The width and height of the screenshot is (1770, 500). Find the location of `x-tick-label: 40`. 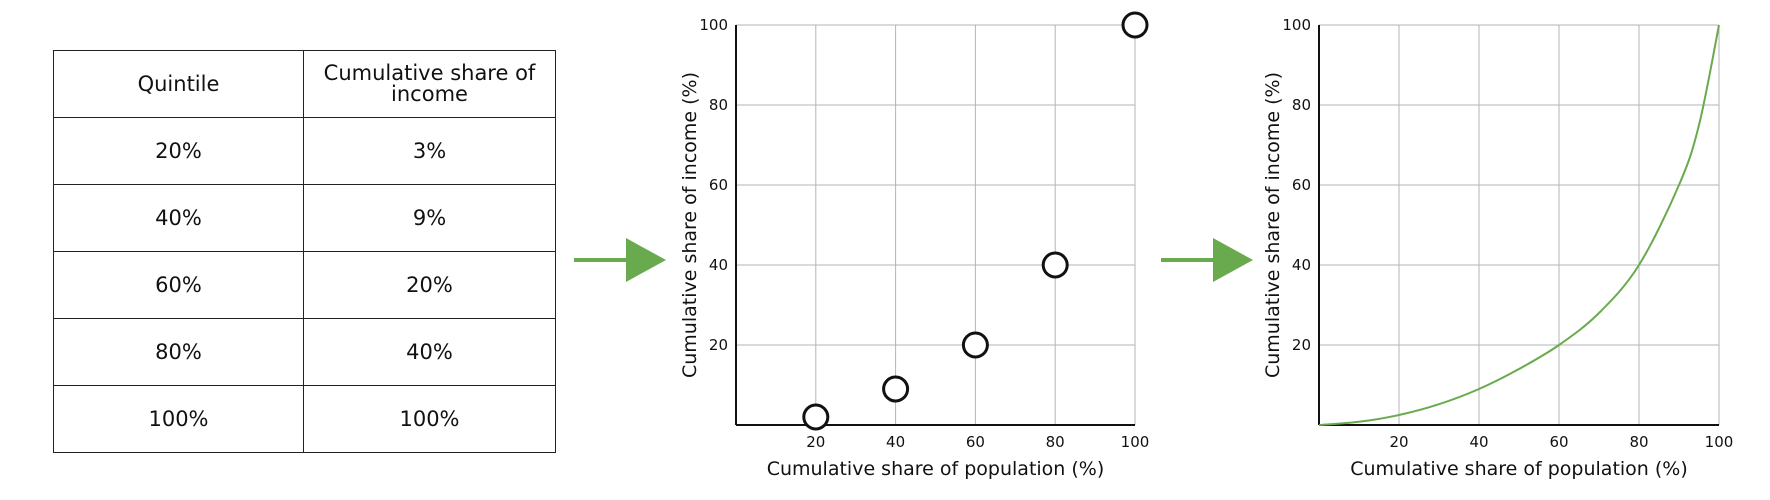

x-tick-label: 40 is located at coordinates (1478, 442).